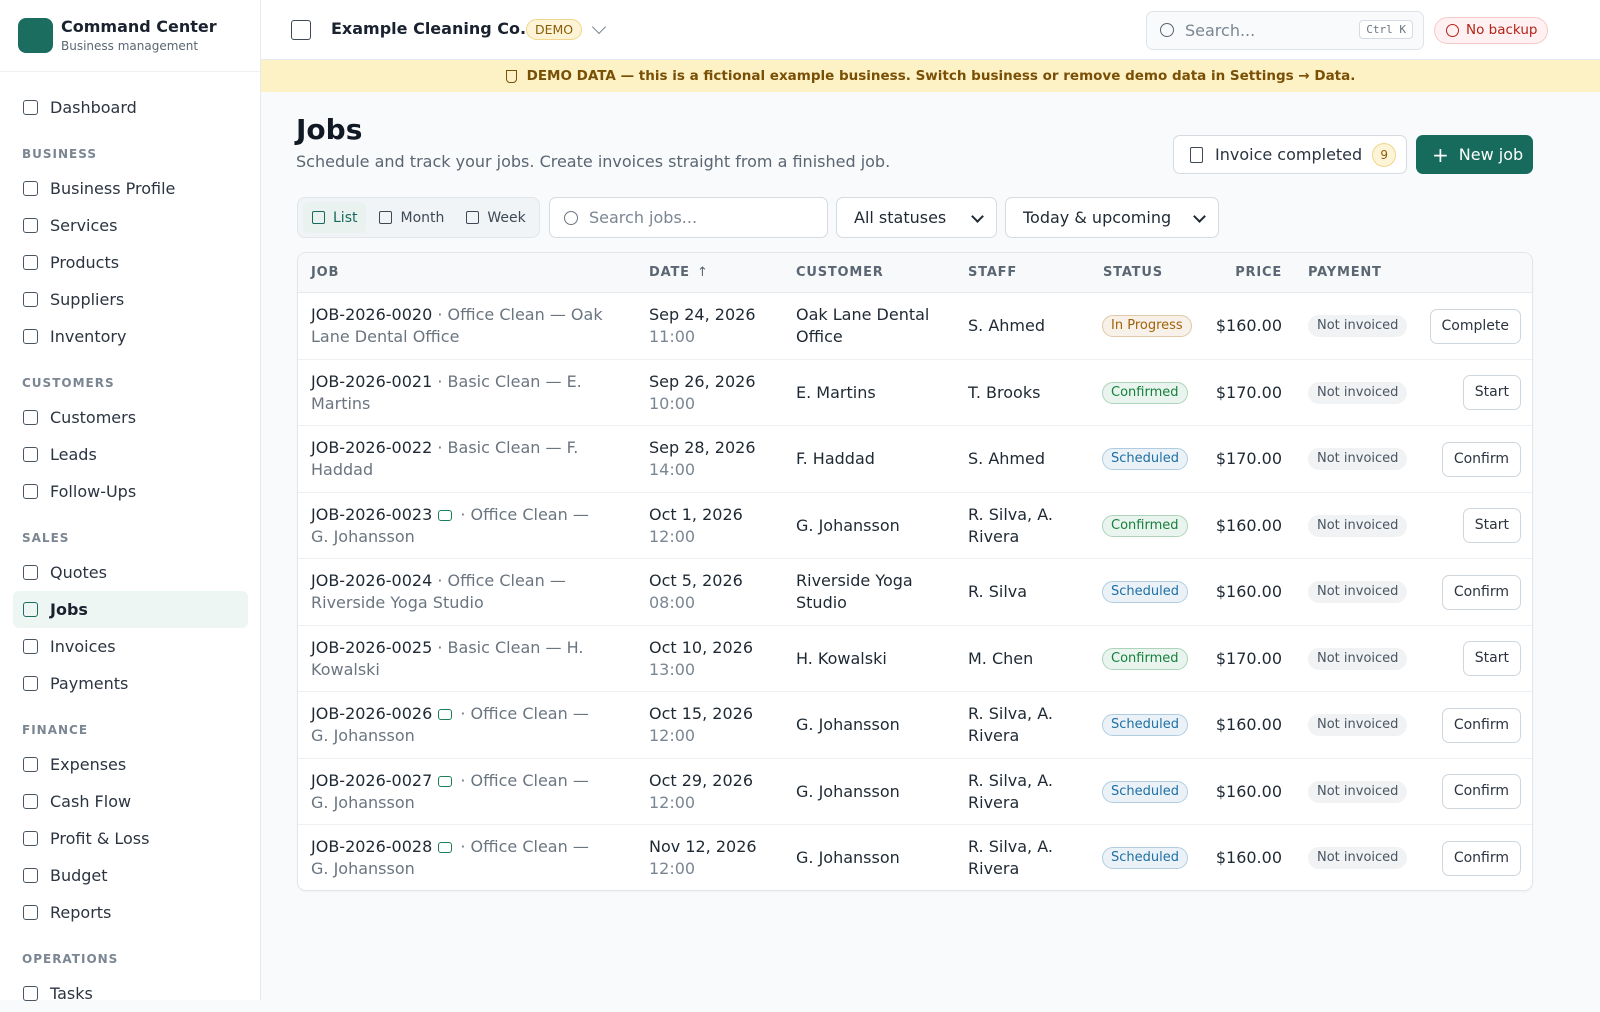  I want to click on nav-label: Budget, so click(79, 875).